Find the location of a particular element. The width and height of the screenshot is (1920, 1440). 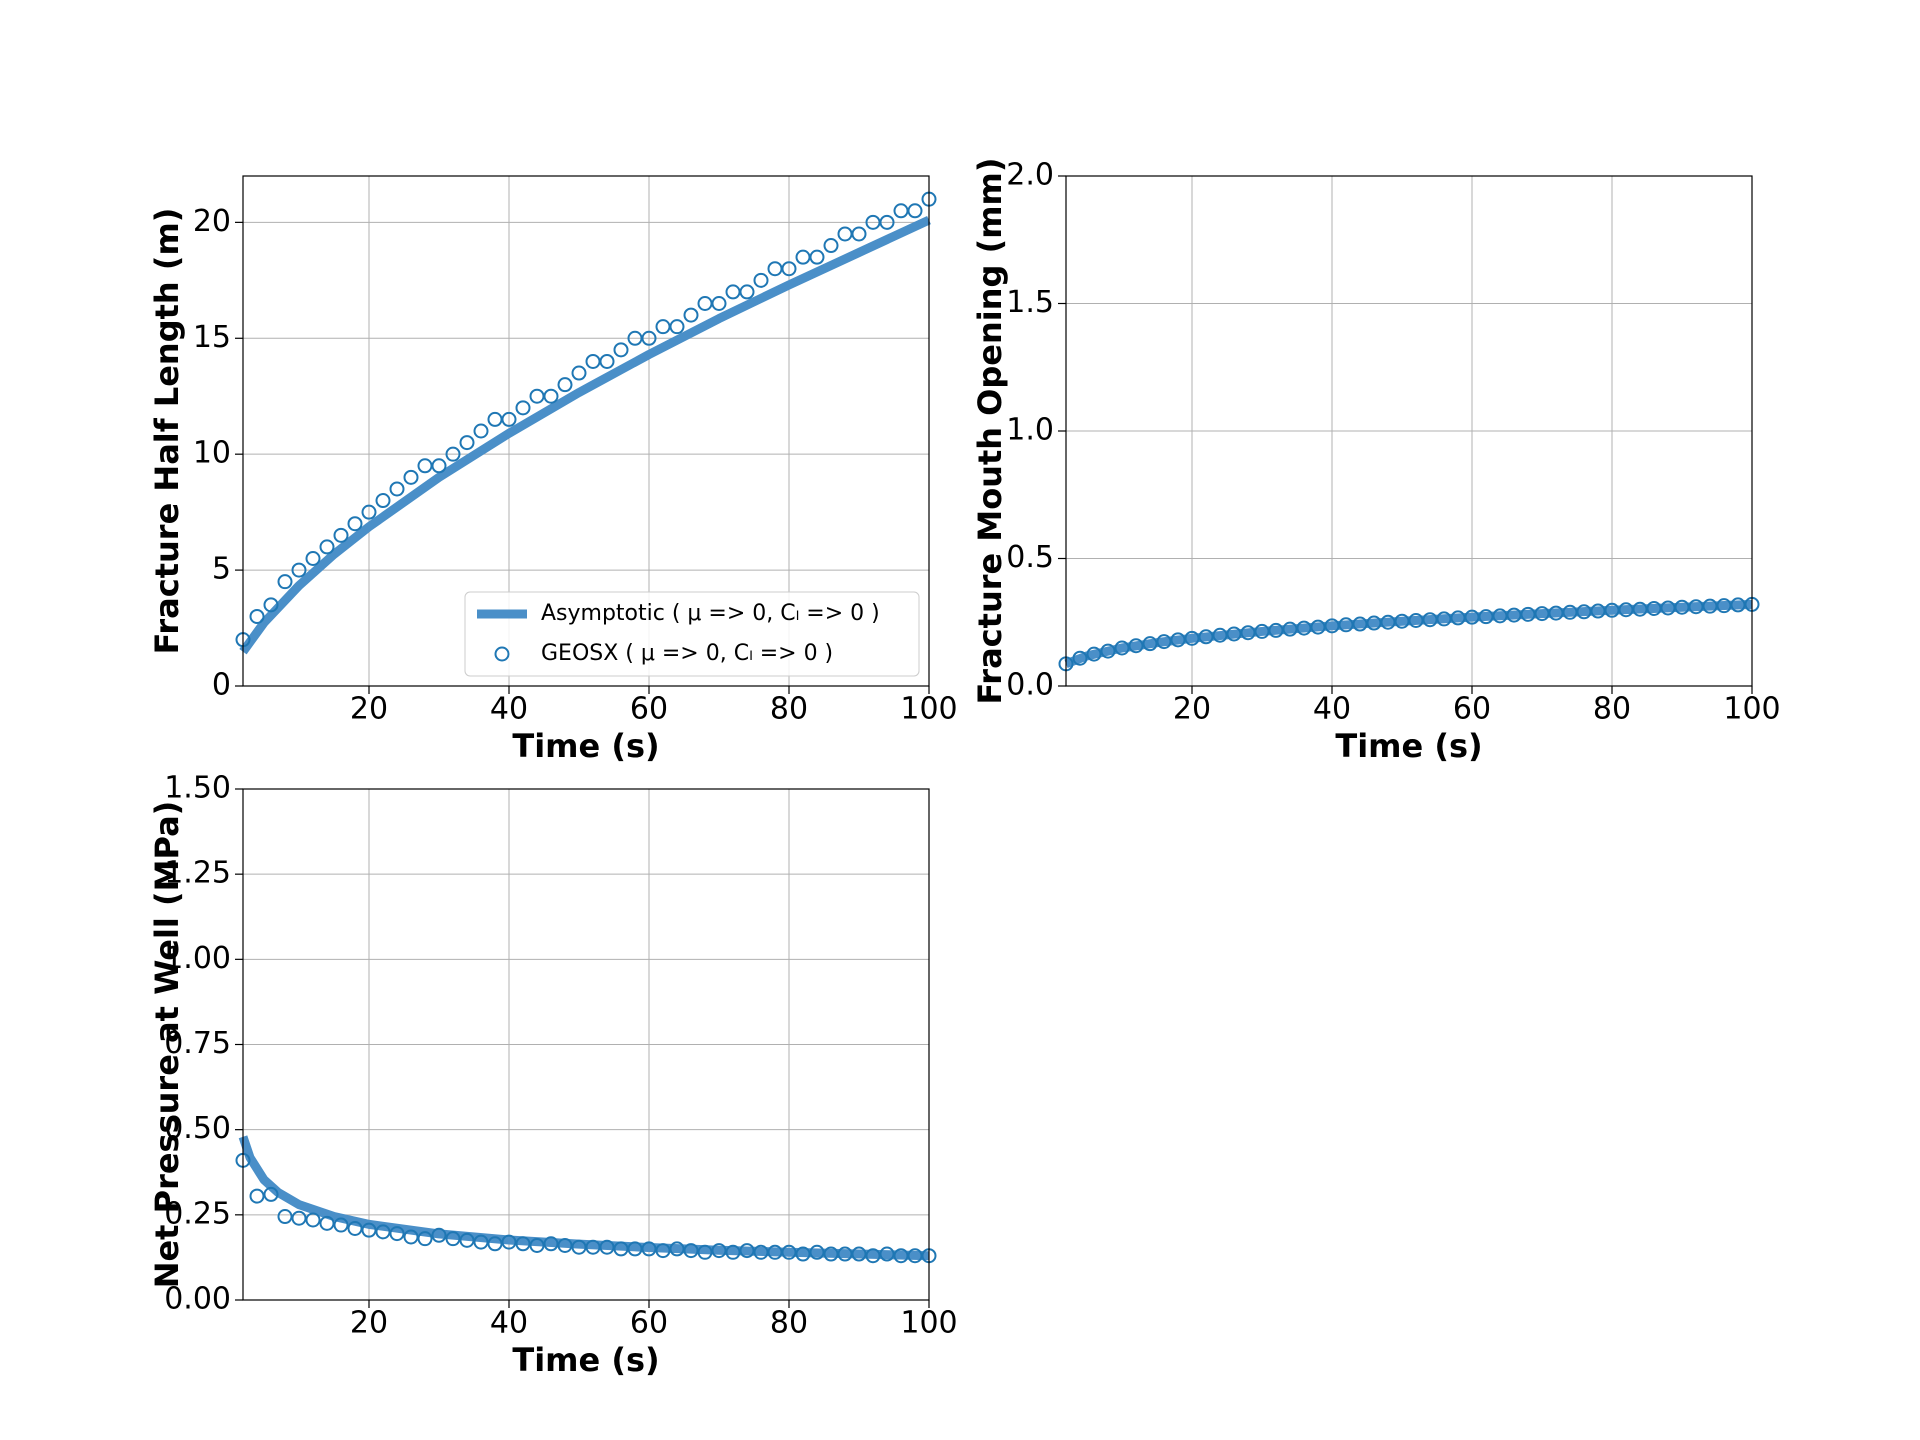

y-tick-label: 0.5 is located at coordinates (1030, 557).